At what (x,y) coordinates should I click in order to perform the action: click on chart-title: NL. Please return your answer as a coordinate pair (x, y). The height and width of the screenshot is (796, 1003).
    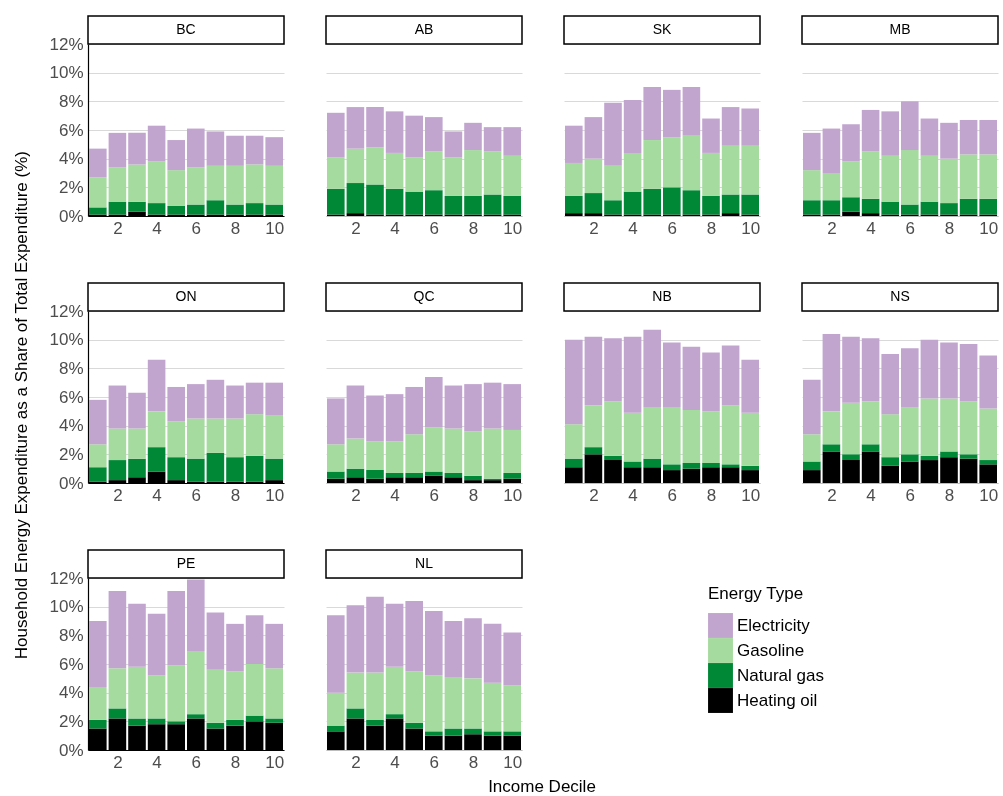
    Looking at the image, I should click on (424, 563).